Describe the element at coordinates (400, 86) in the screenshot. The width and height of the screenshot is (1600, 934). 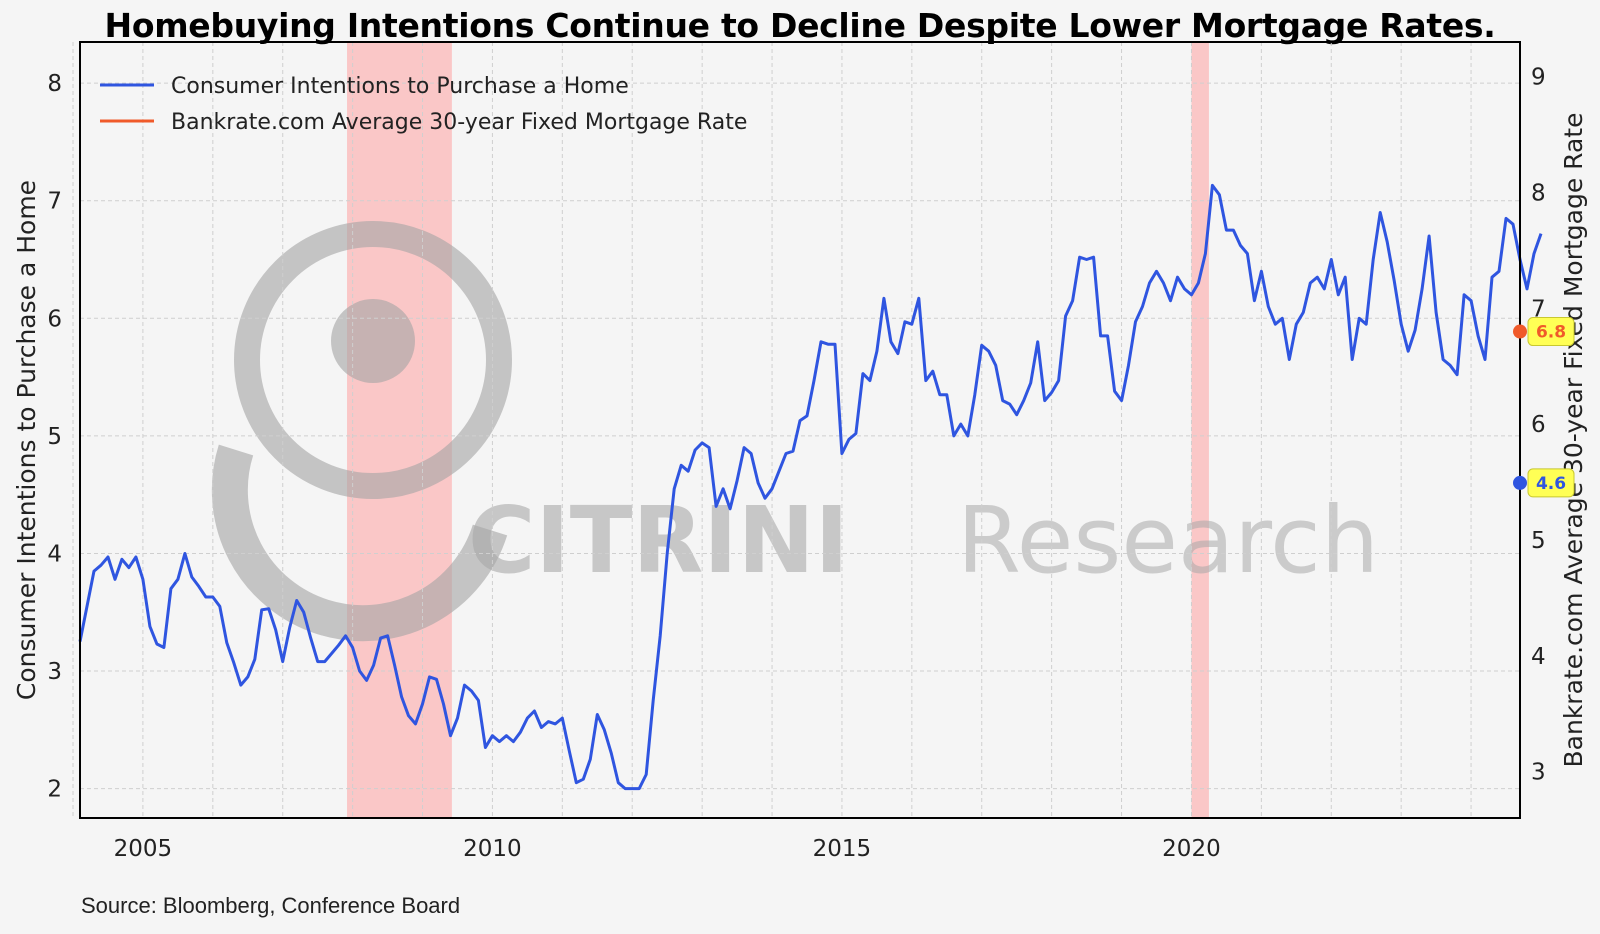
I see `legend-item-intentions: Consumer Intentions to Purchase a Home` at that location.